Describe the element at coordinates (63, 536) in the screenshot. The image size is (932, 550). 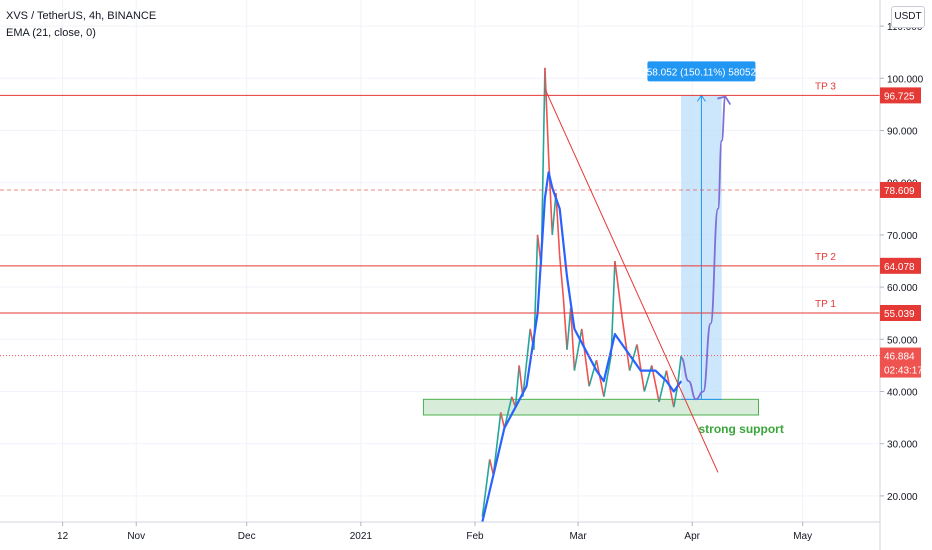
I see `x-tick-label: 12` at that location.